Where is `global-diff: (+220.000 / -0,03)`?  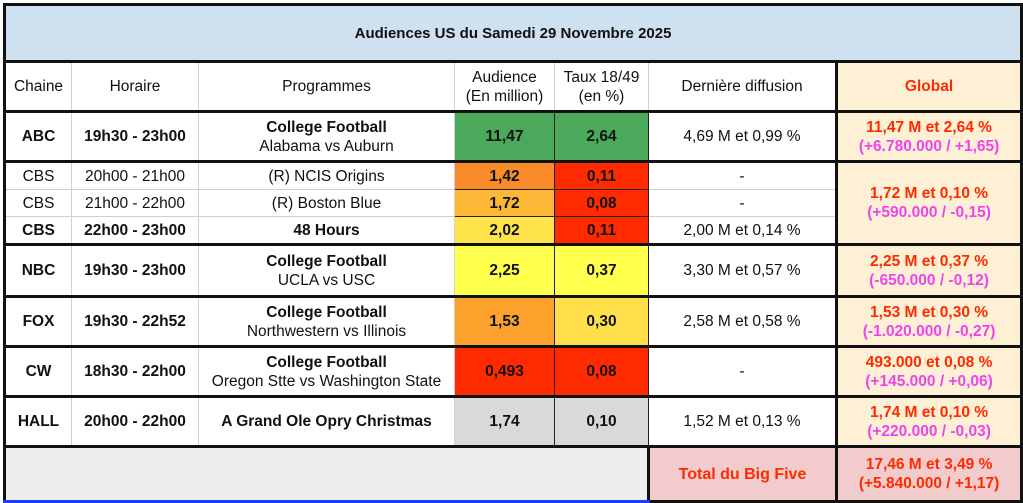 global-diff: (+220.000 / -0,03) is located at coordinates (929, 431).